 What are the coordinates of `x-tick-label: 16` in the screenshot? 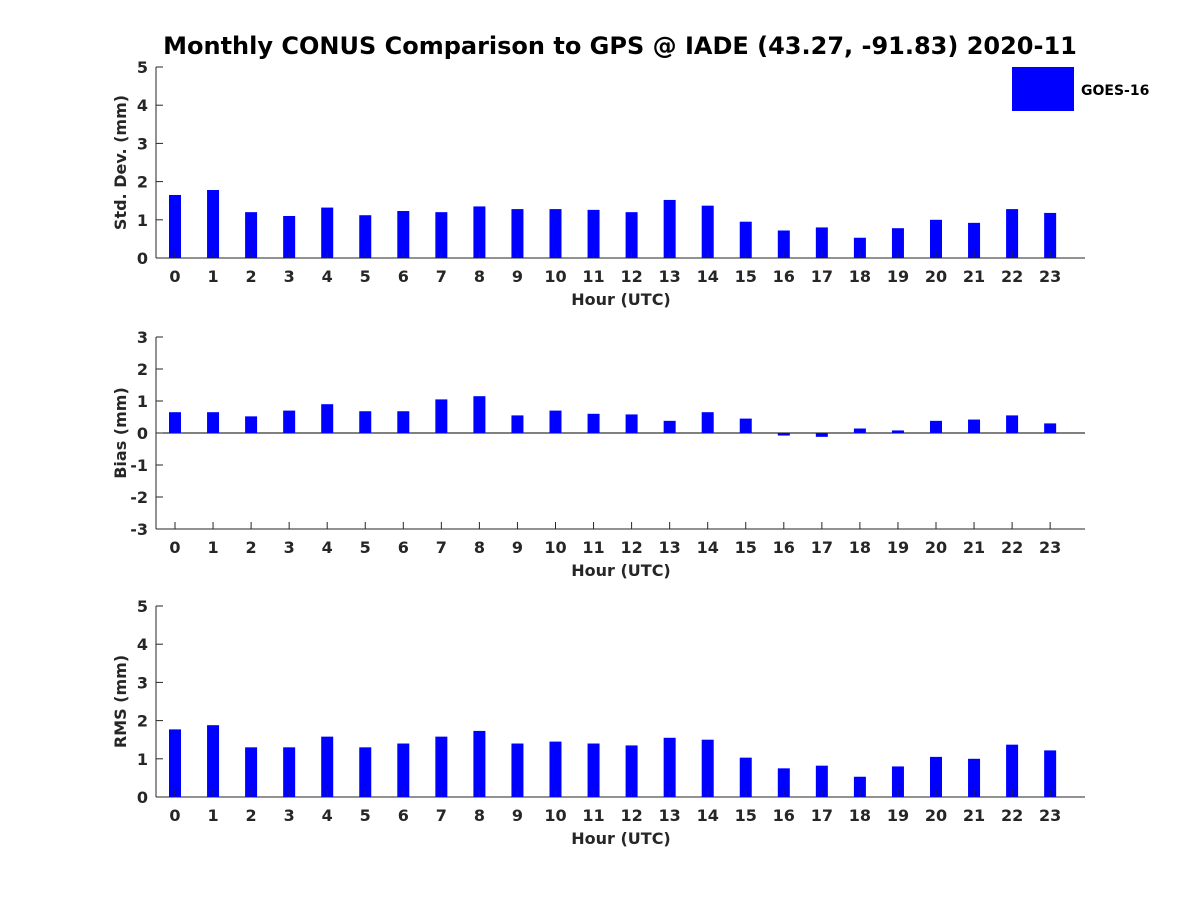 It's located at (784, 815).